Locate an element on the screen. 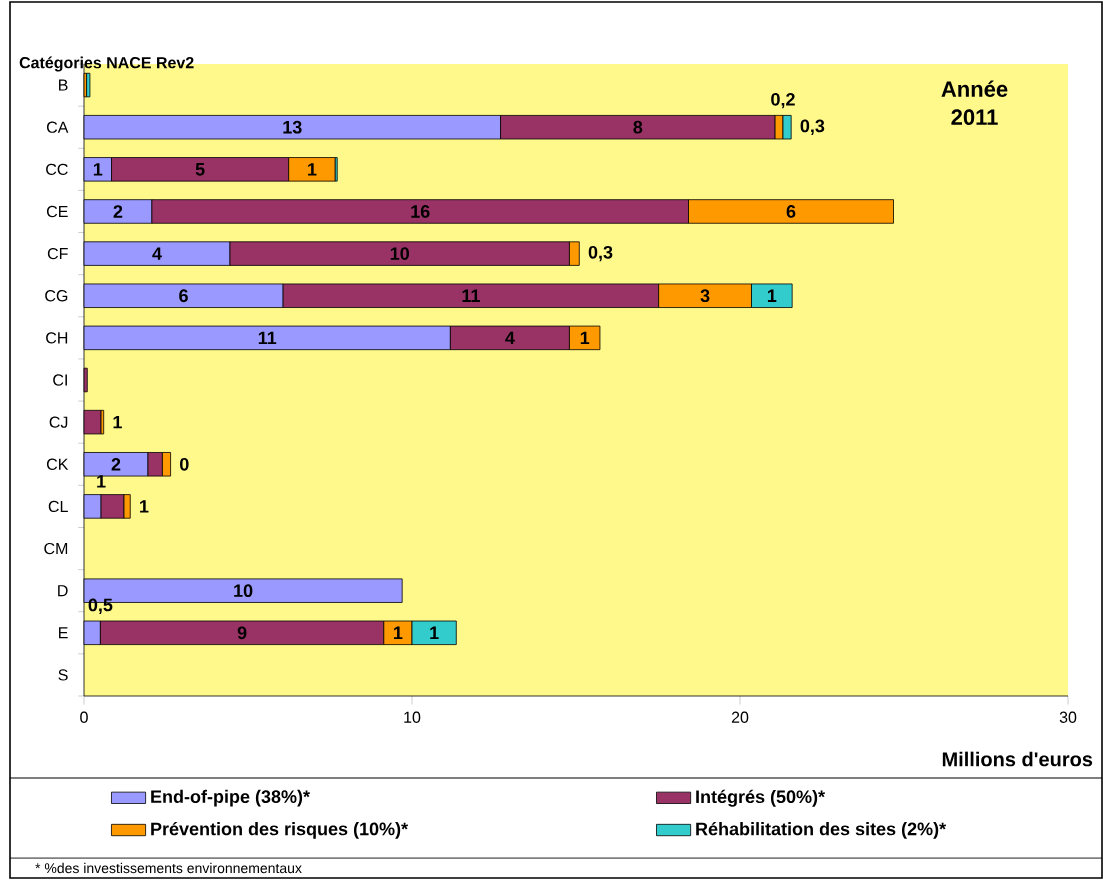  legend-label: End-of-pipe (38%)* is located at coordinates (230, 798).